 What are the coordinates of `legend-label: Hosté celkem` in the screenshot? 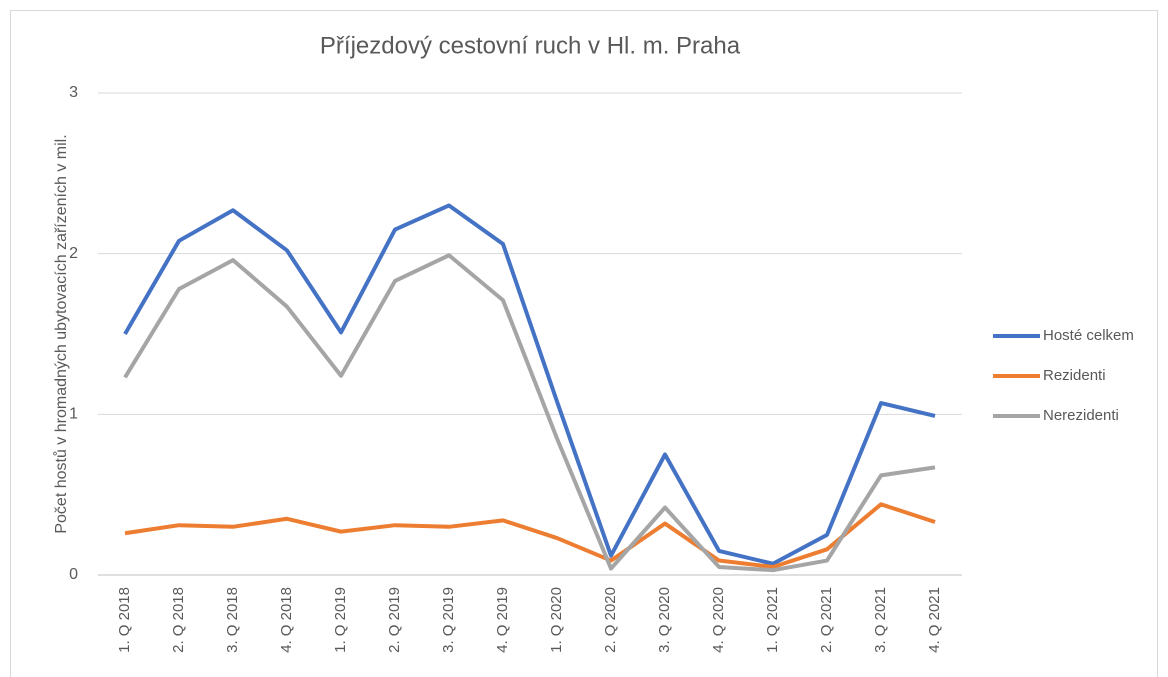 It's located at (1088, 335).